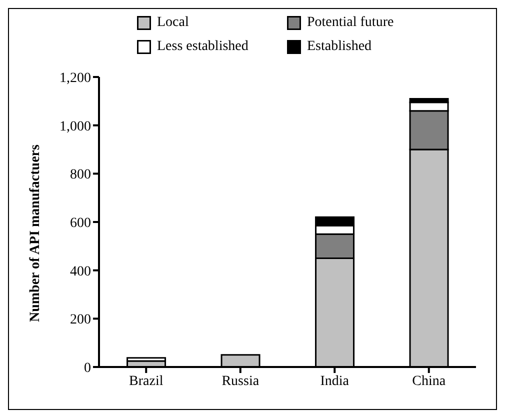 This screenshot has width=505, height=418. I want to click on x-tick-label: Russia, so click(241, 381).